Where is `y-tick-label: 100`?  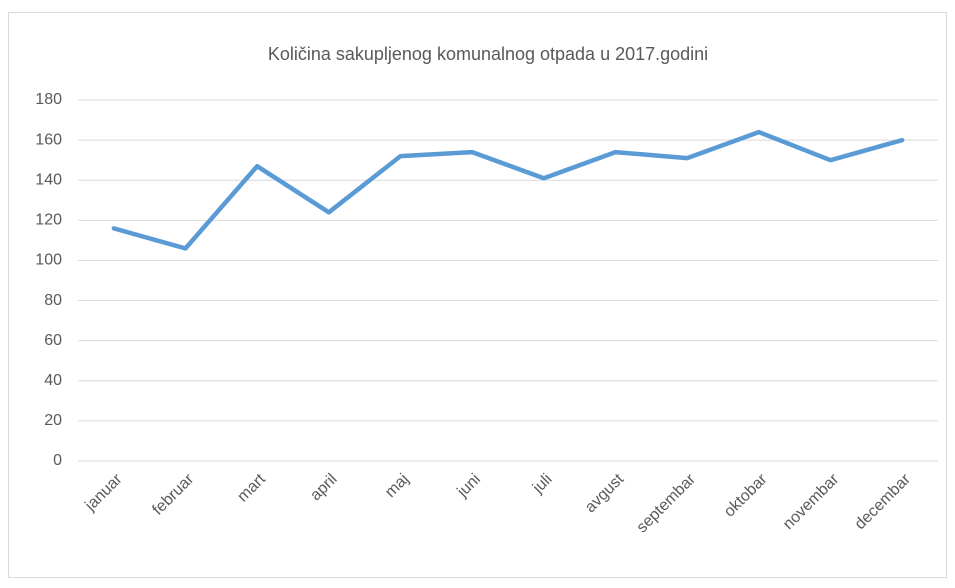
y-tick-label: 100 is located at coordinates (48, 260).